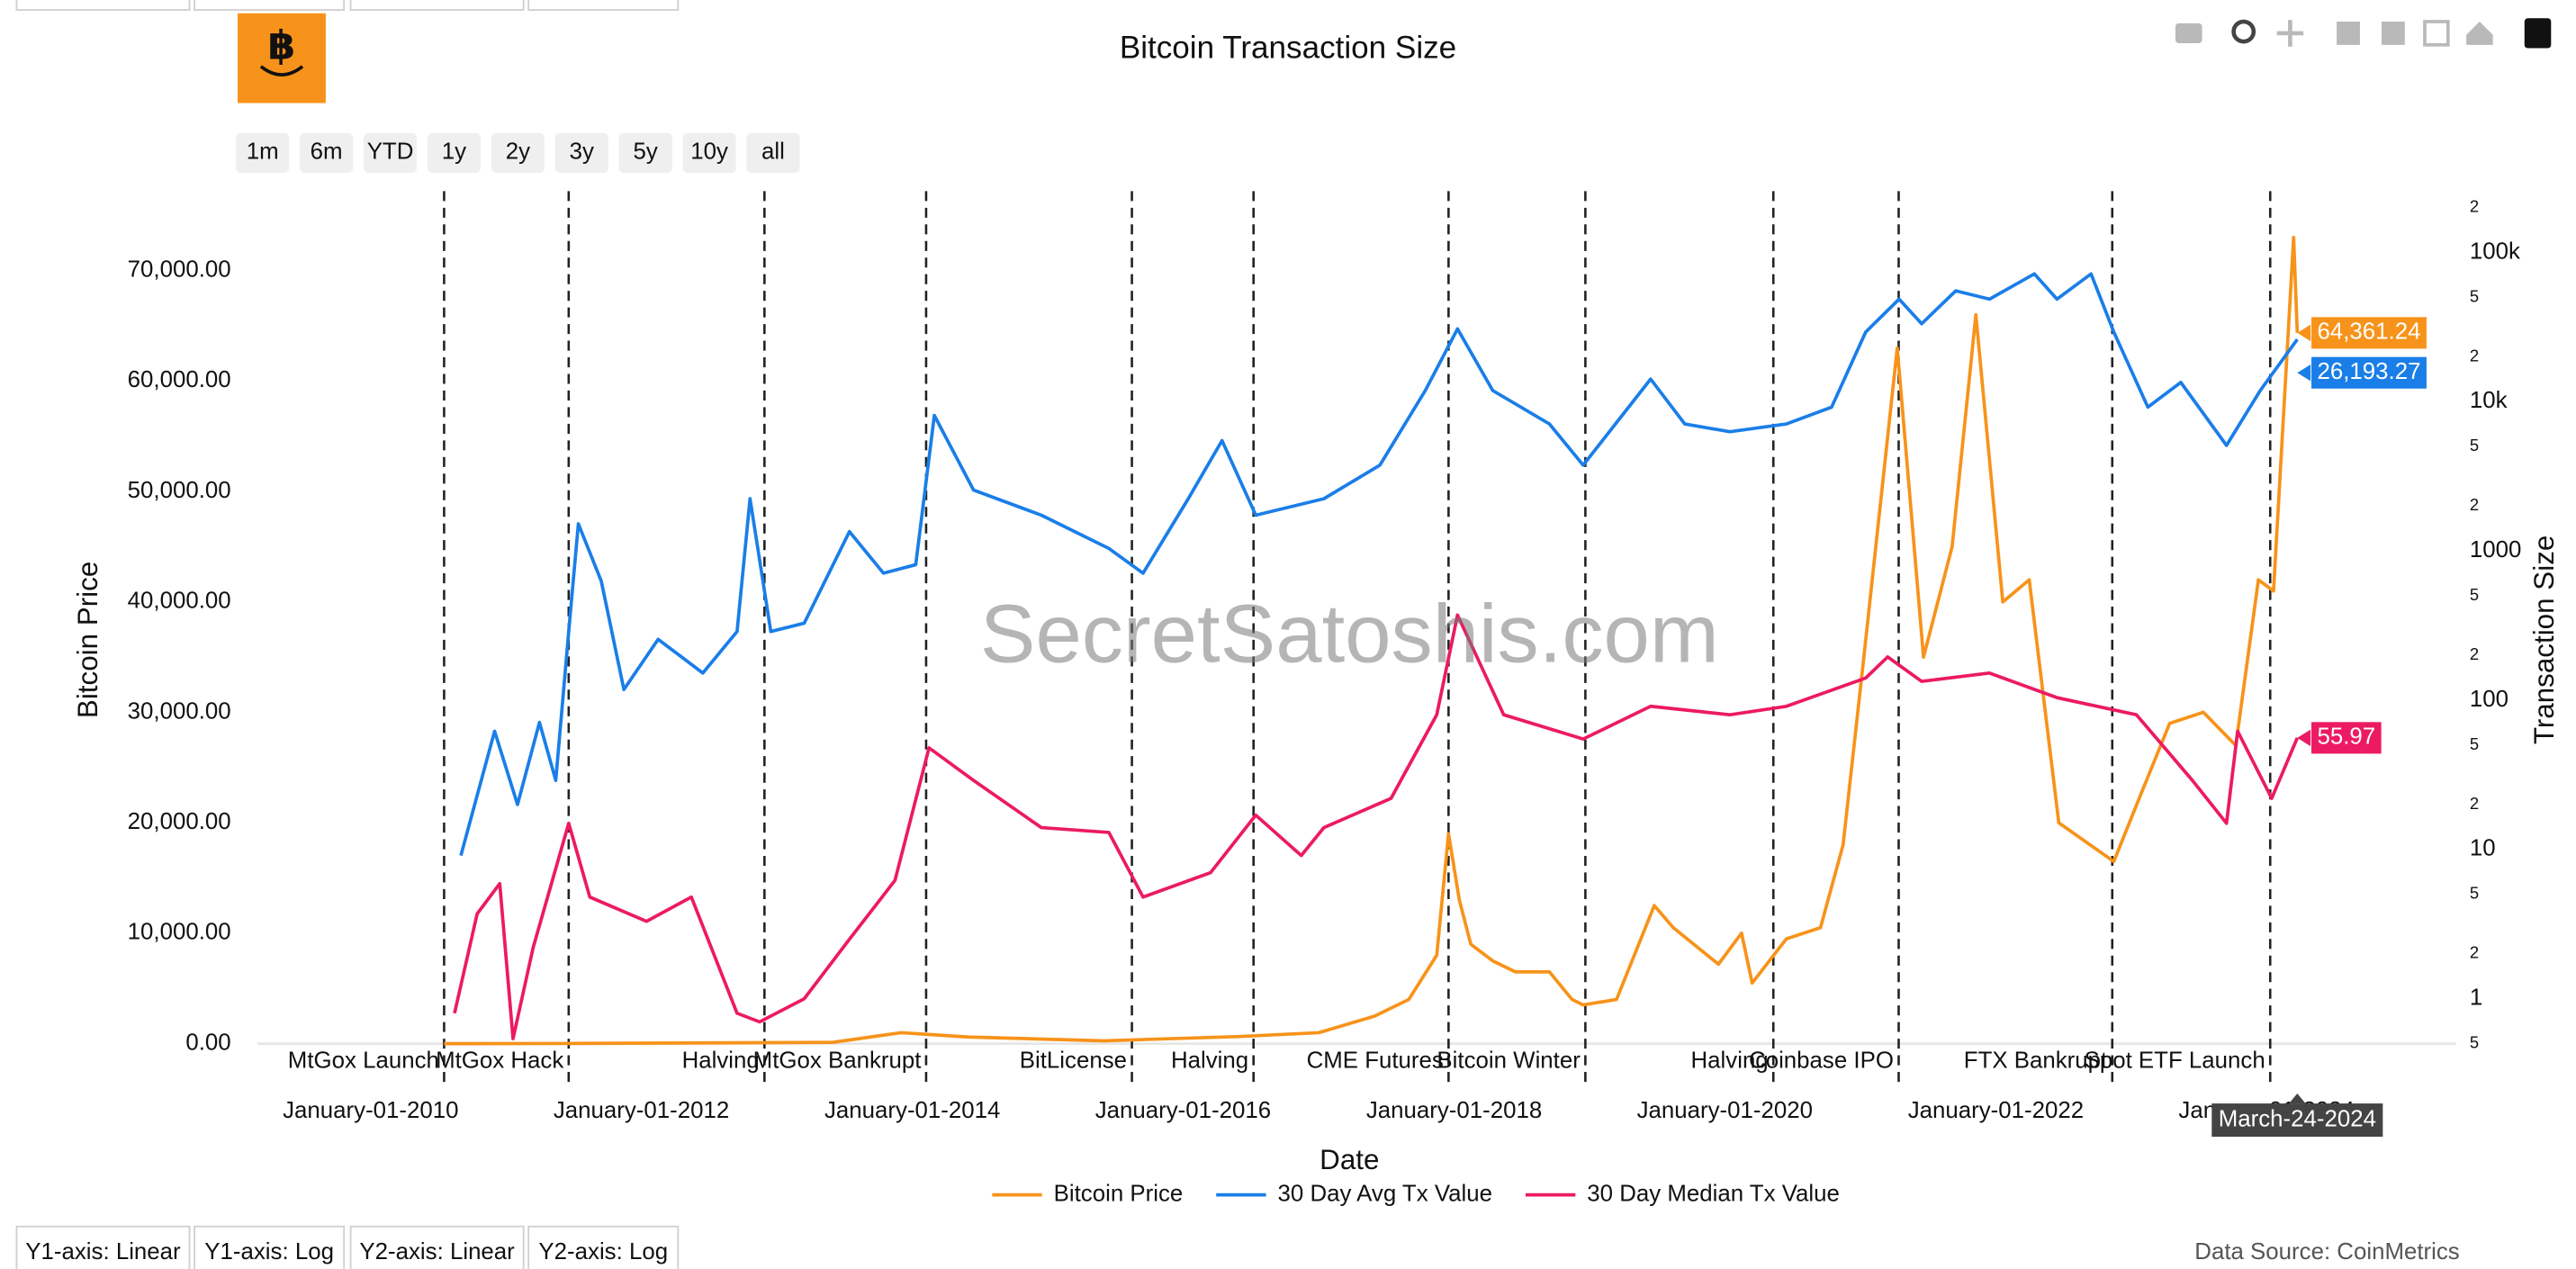 Image resolution: width=2576 pixels, height=1269 pixels. What do you see at coordinates (282, 45) in the screenshot?
I see `logo-symbol: ฿` at bounding box center [282, 45].